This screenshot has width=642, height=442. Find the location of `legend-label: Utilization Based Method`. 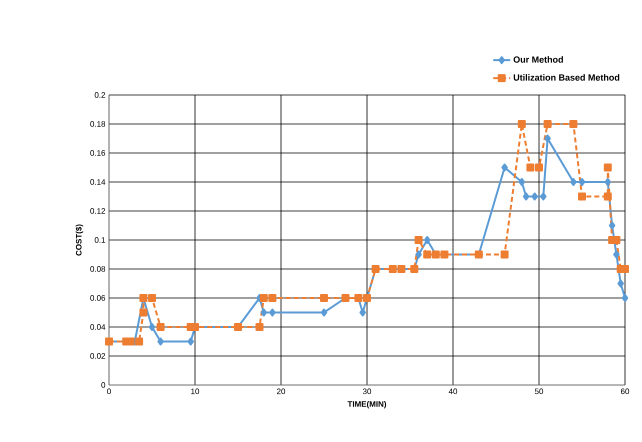

legend-label: Utilization Based Method is located at coordinates (567, 77).